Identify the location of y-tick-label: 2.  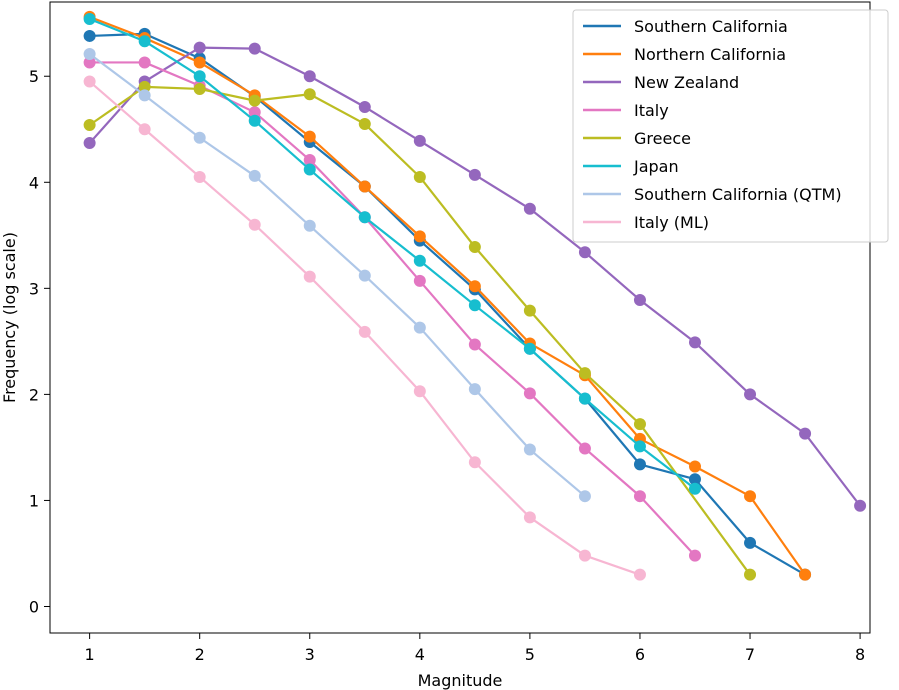
(34, 394).